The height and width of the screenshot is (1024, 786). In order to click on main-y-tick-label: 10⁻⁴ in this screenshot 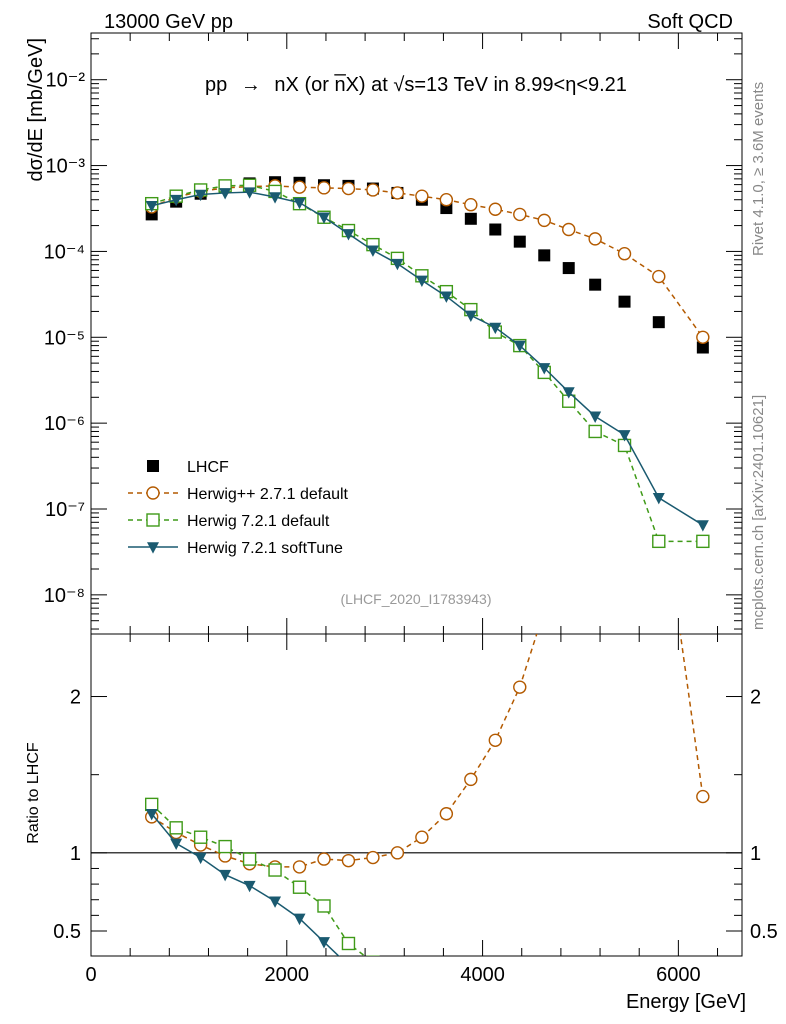, I will do `click(64, 252)`.